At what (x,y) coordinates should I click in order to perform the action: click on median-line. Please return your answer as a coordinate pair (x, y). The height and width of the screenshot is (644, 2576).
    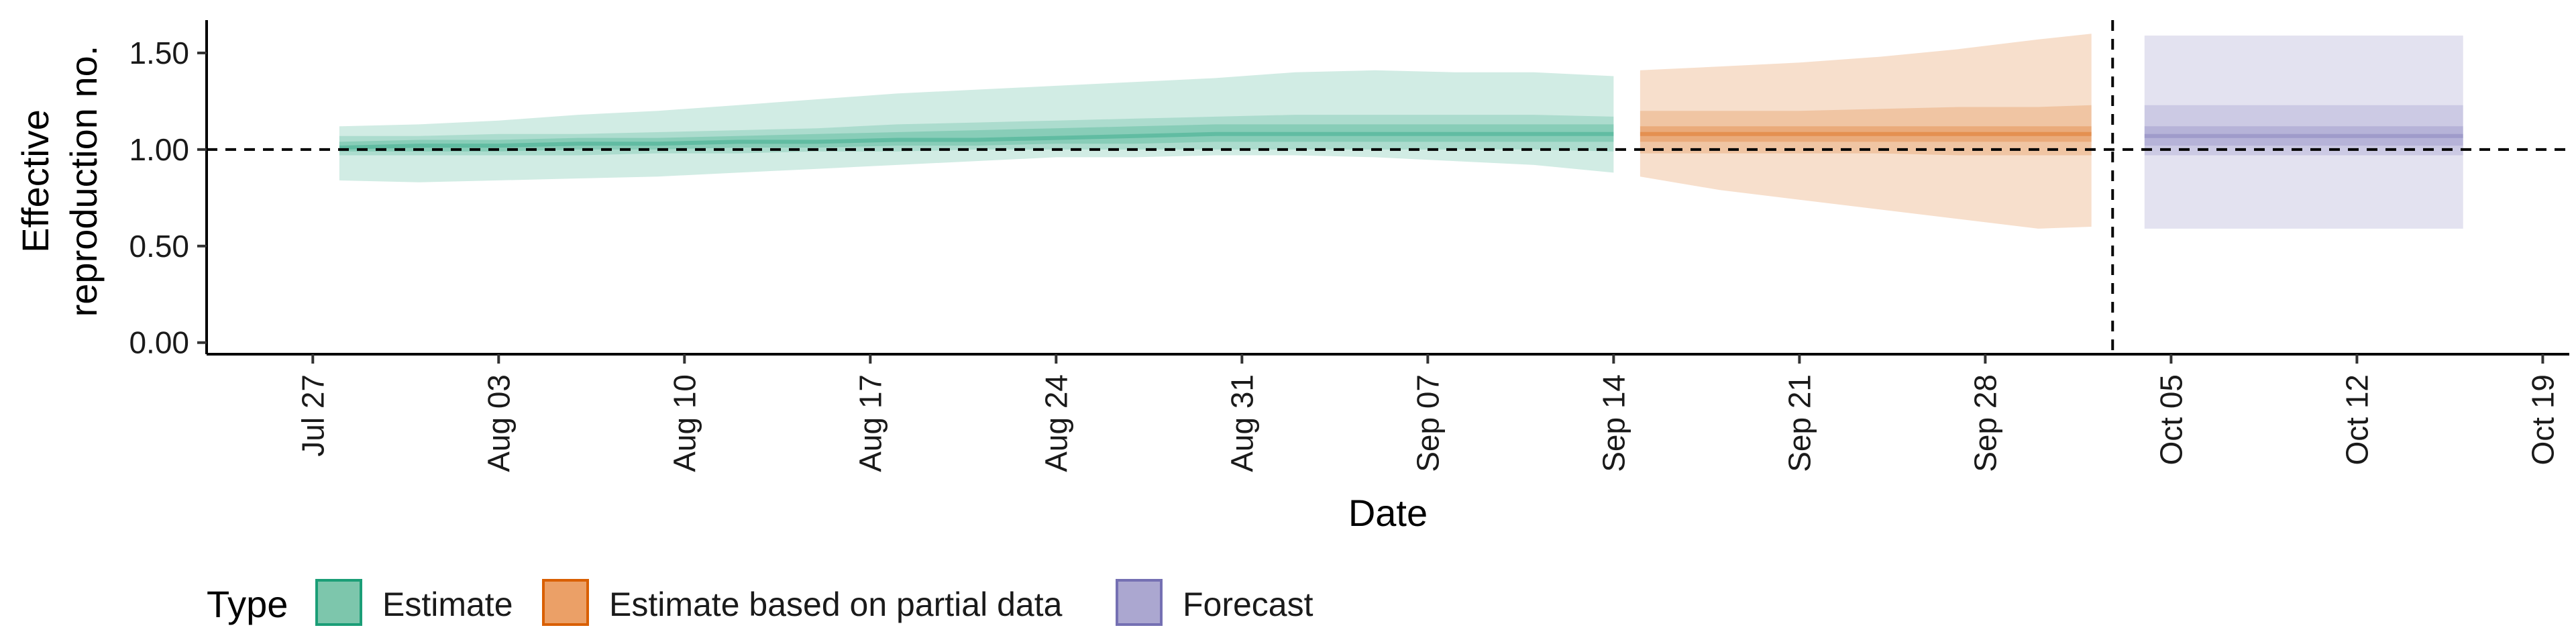
    Looking at the image, I should click on (976, 140).